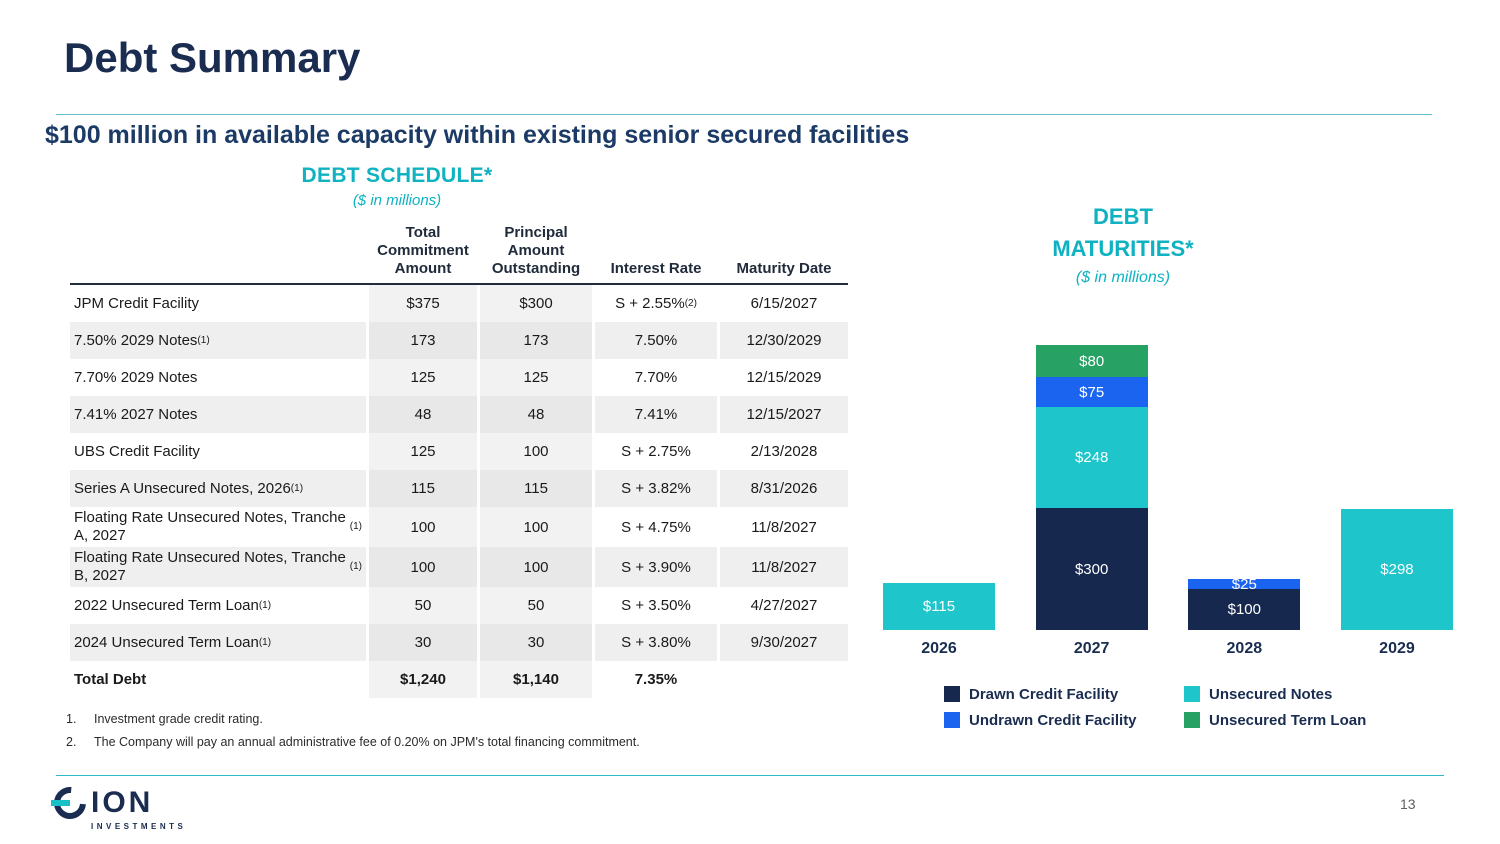  I want to click on row-label: Total Debt, so click(218, 679).